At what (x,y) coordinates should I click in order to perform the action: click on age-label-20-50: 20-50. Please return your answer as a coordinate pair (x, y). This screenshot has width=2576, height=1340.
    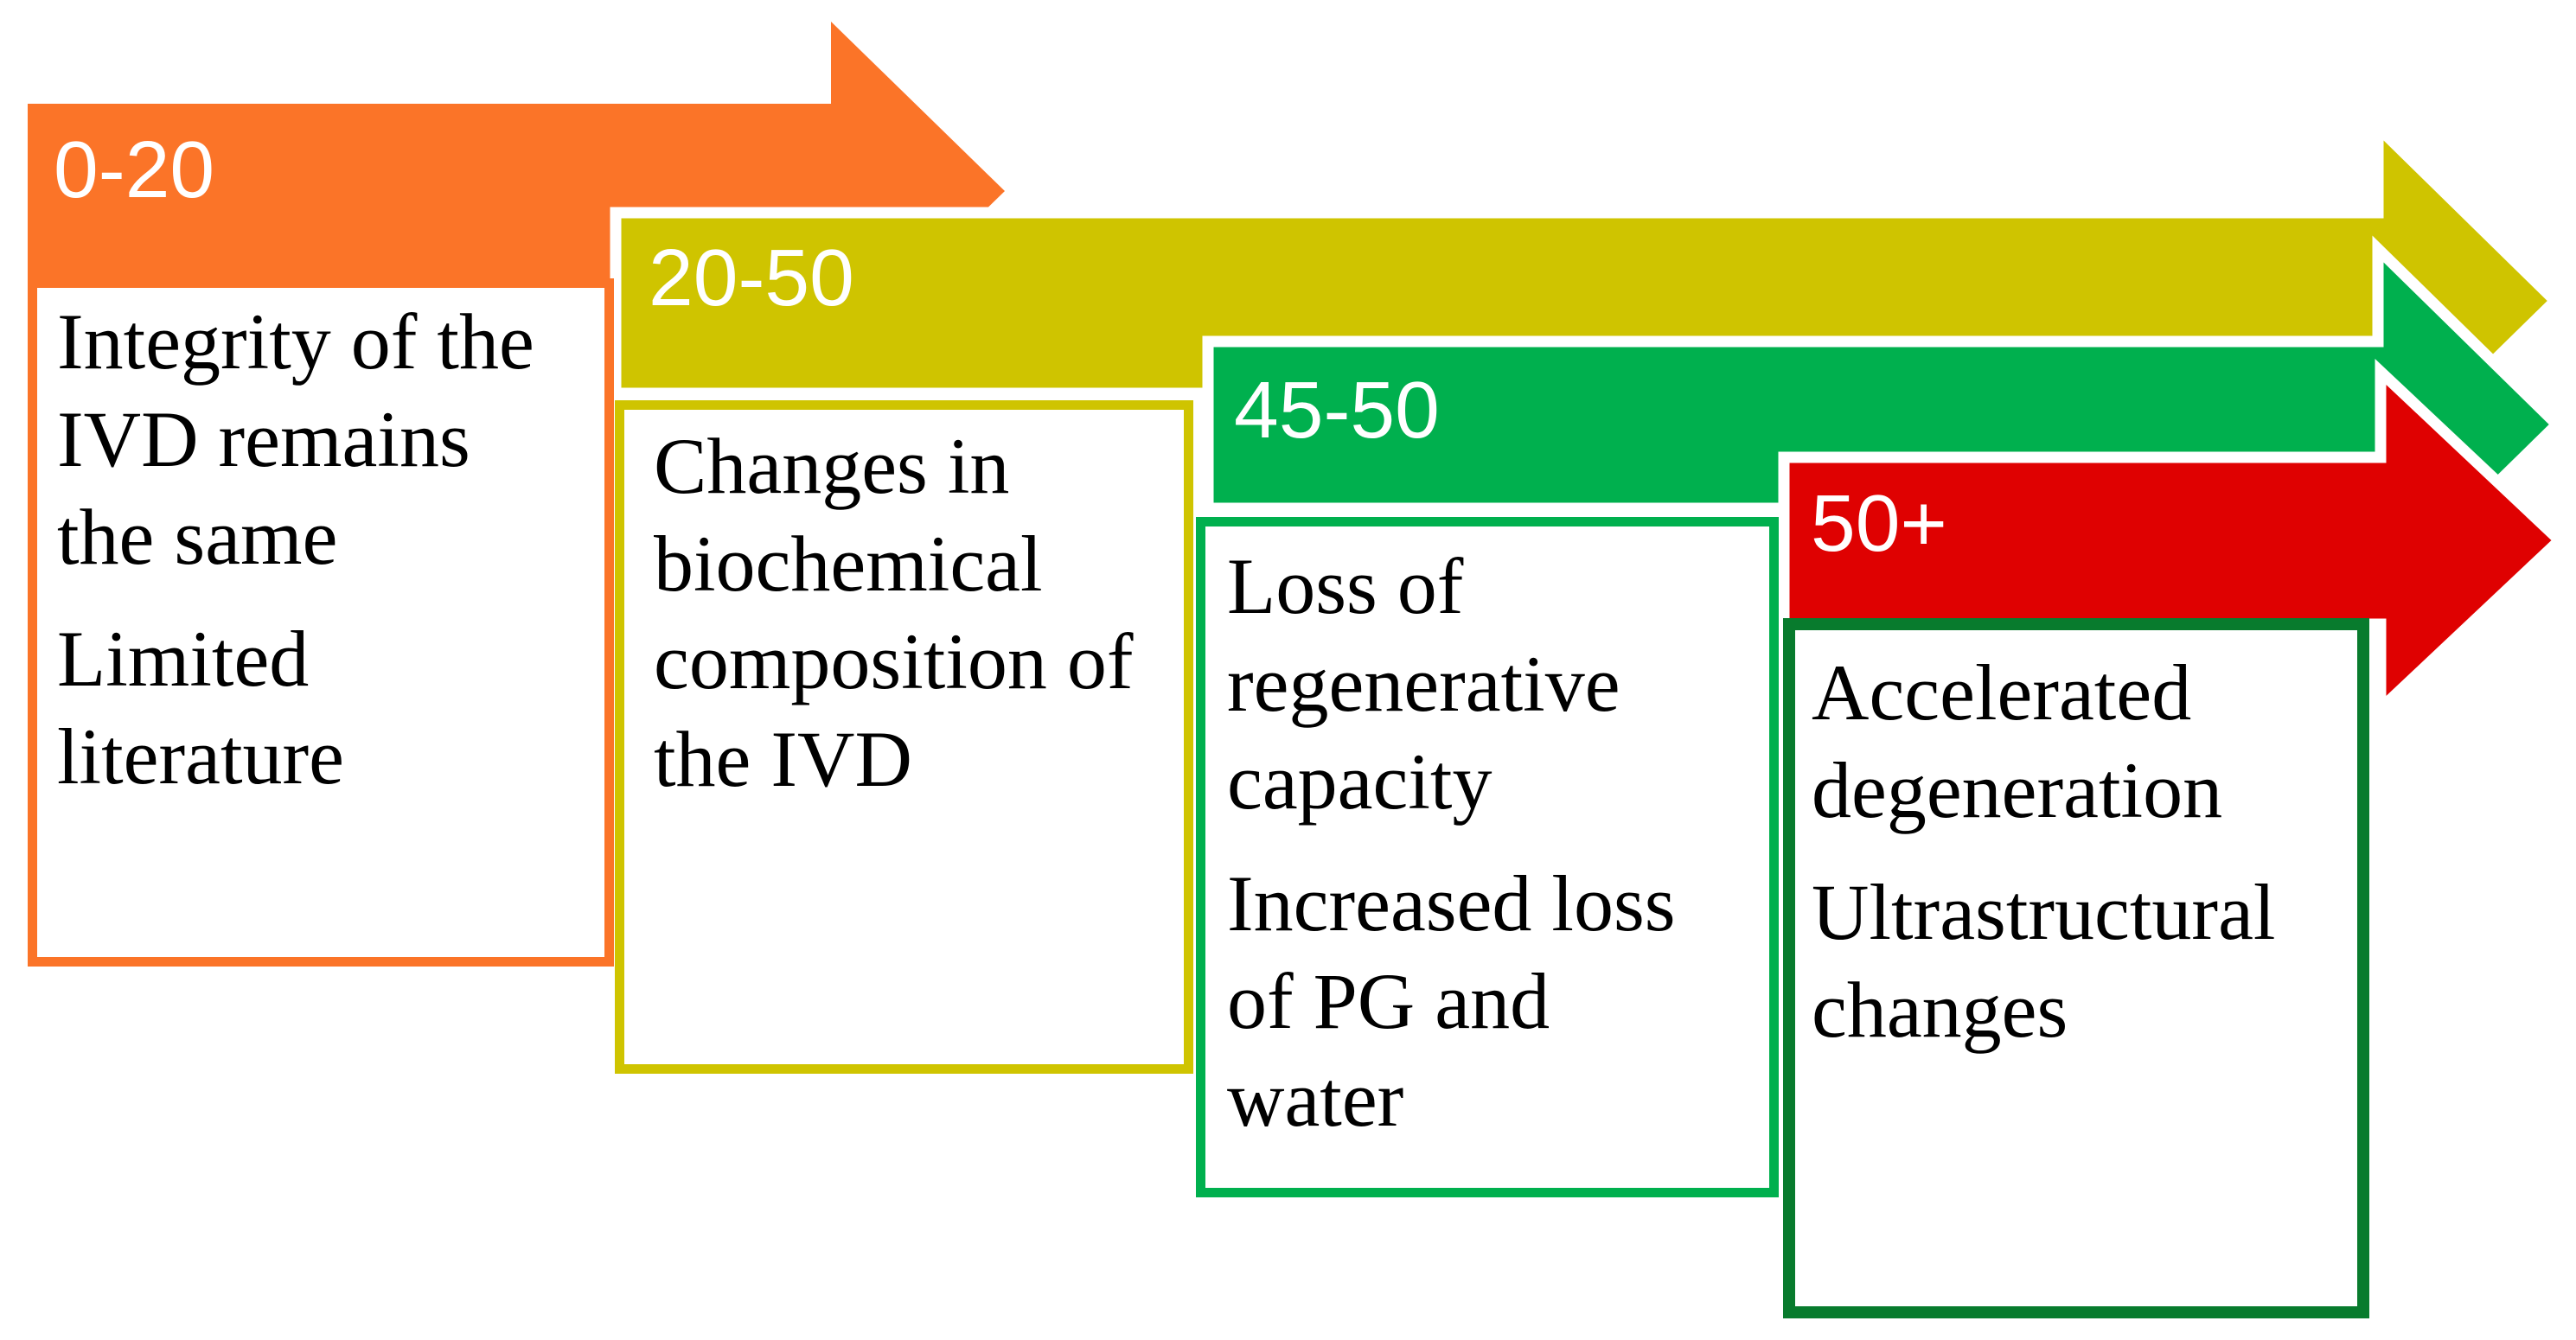
    Looking at the image, I should click on (752, 277).